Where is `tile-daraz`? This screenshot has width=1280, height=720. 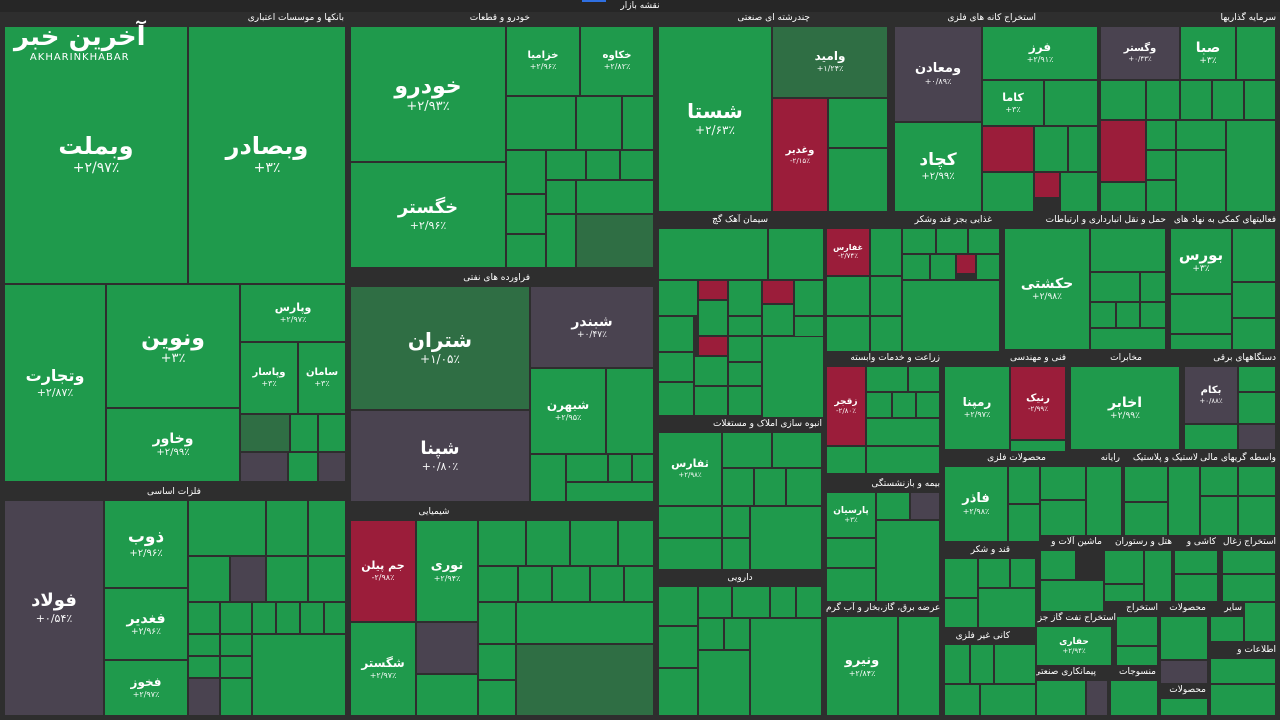 tile-daraz is located at coordinates (678, 692).